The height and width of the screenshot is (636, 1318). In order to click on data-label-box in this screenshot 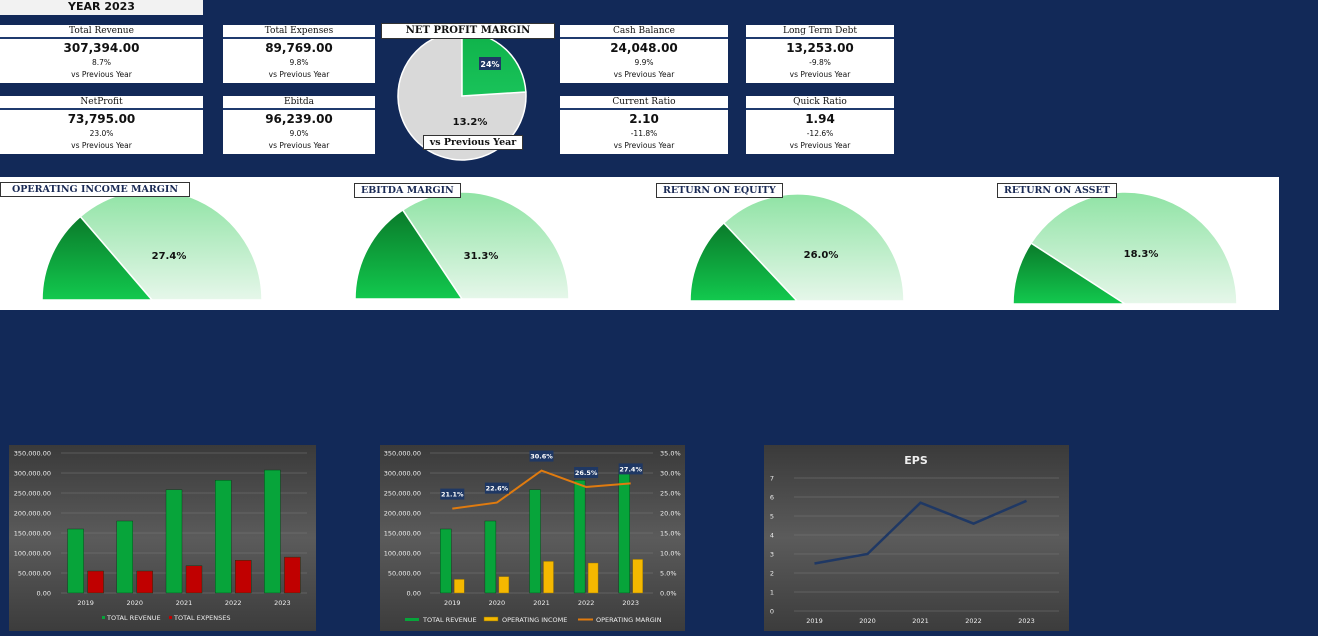, I will do `click(496, 488)`.